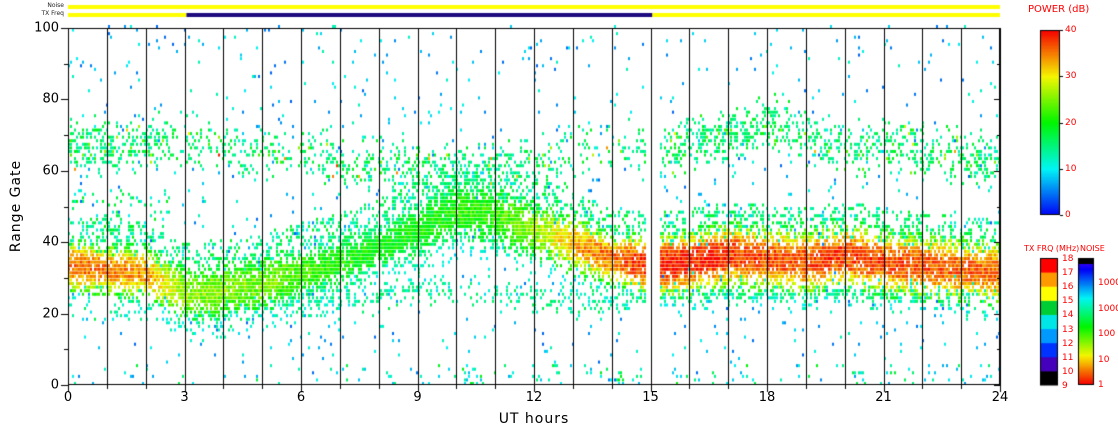 Image resolution: width=1118 pixels, height=435 pixels. I want to click on txfrq-tick-label: 9, so click(1065, 386).